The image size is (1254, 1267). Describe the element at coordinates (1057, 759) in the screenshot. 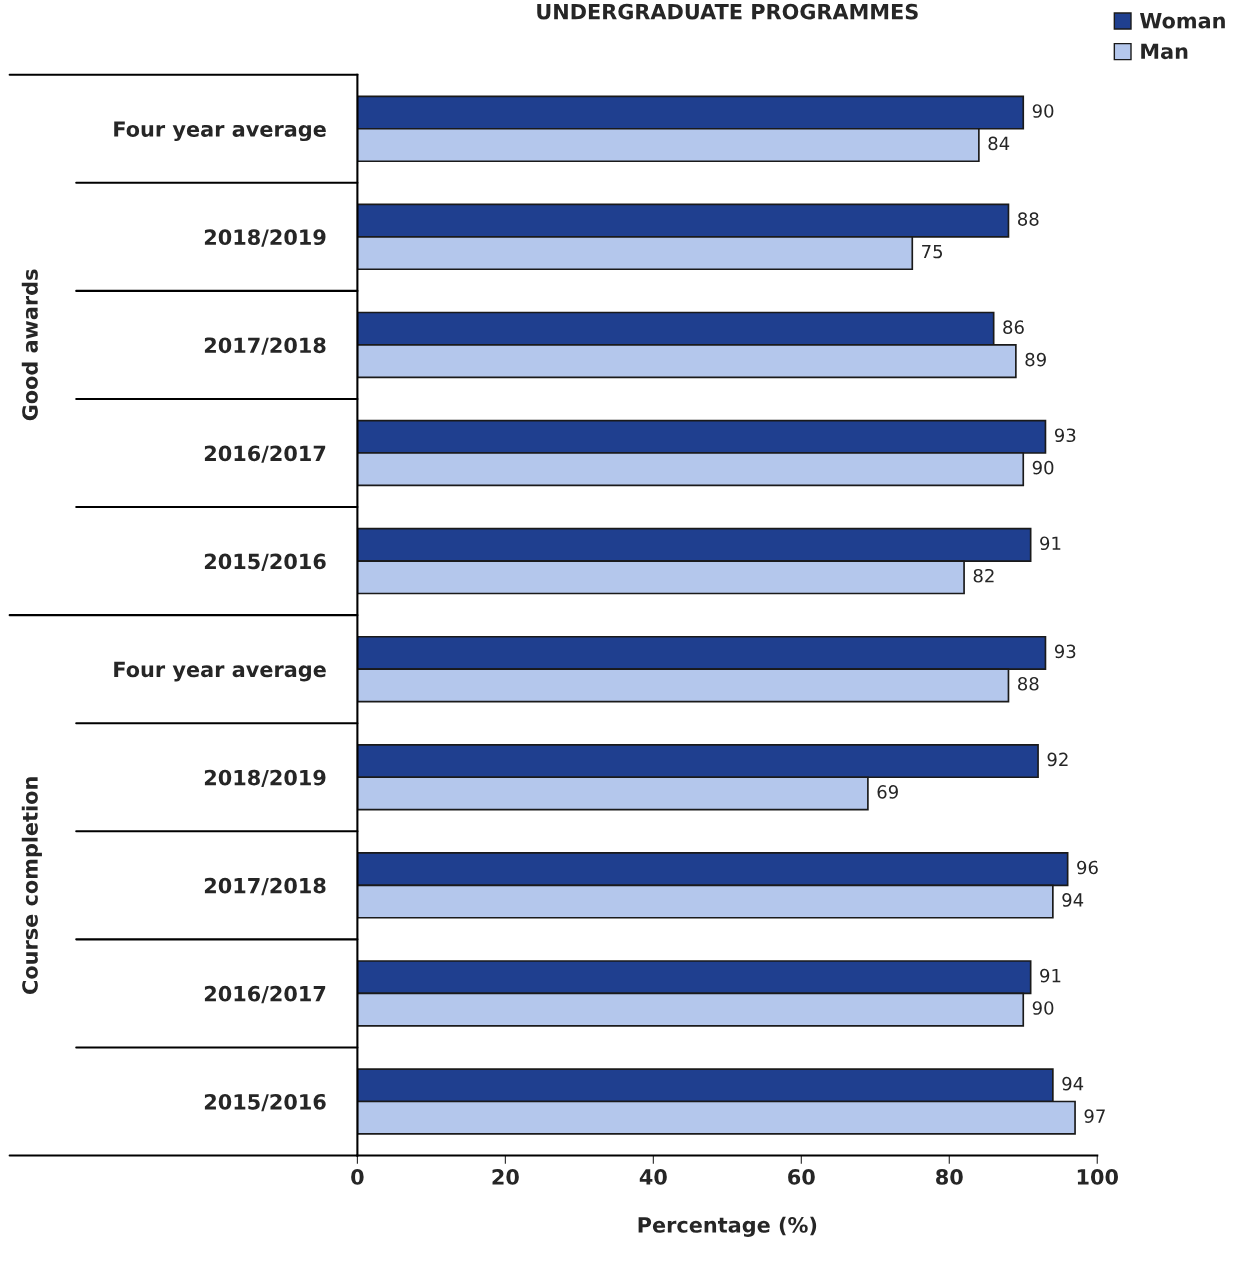

I see `data-label: 92` at that location.